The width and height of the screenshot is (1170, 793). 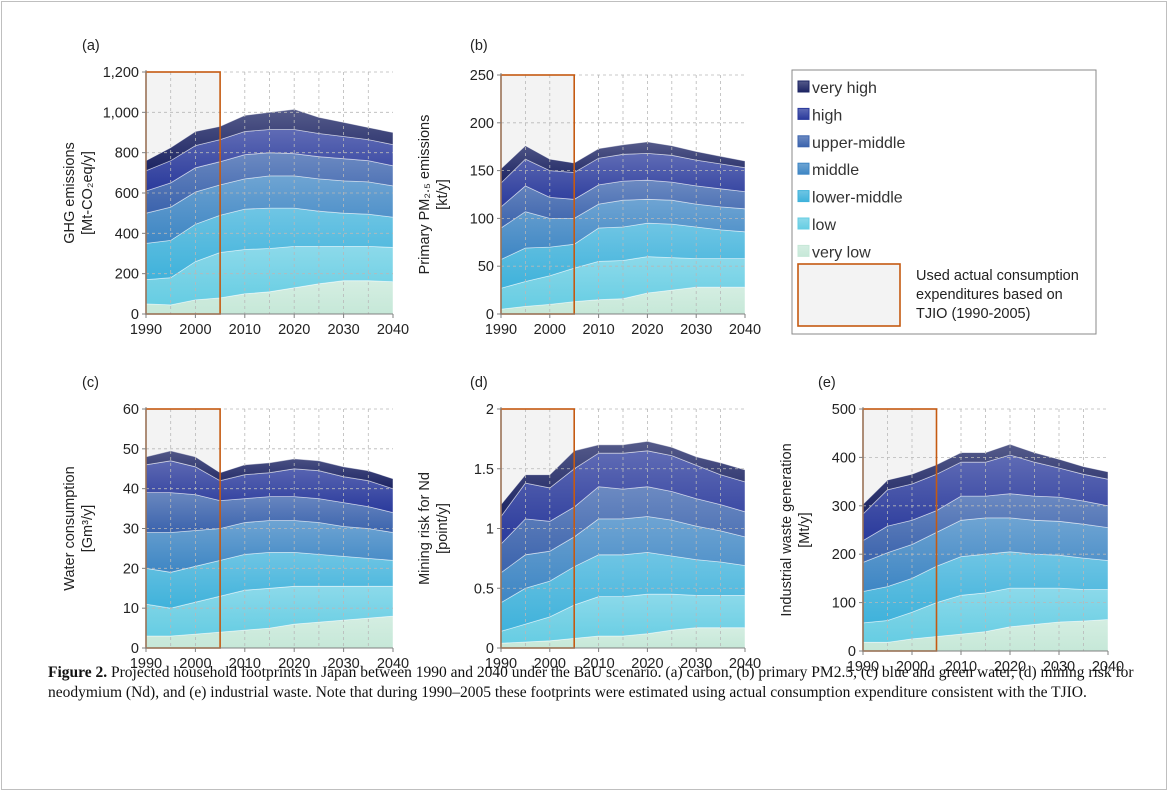 I want to click on panel-label: (d), so click(x=479, y=383).